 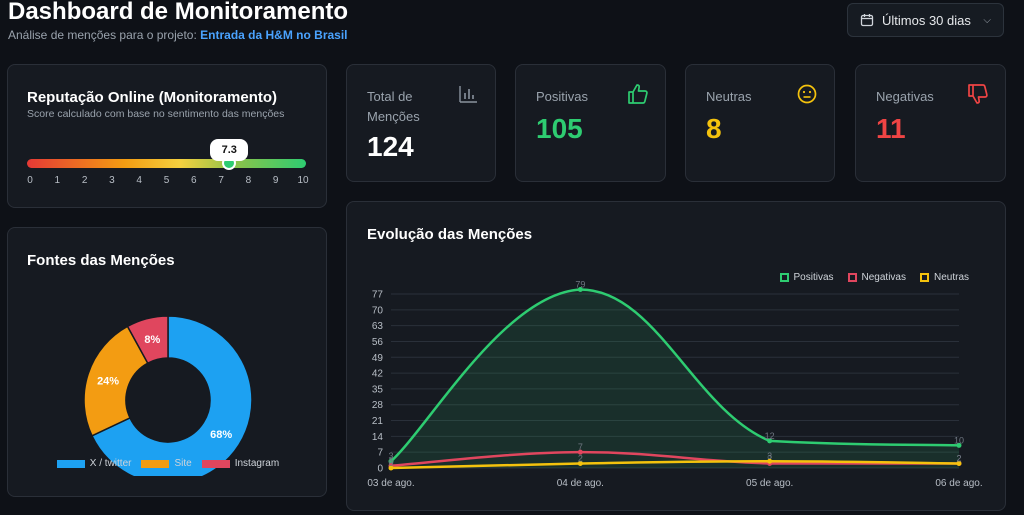 I want to click on legend-label: Instagram, so click(x=257, y=463).